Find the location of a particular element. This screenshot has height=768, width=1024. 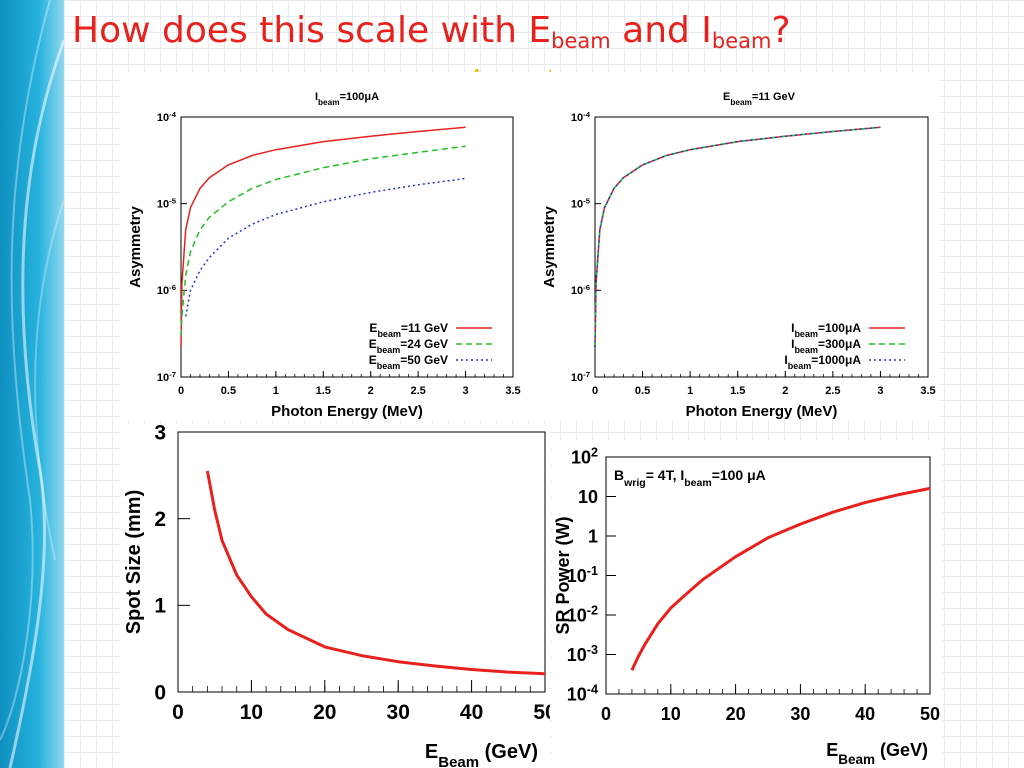

legend-label: Ibeam=100μA is located at coordinates (826, 330).